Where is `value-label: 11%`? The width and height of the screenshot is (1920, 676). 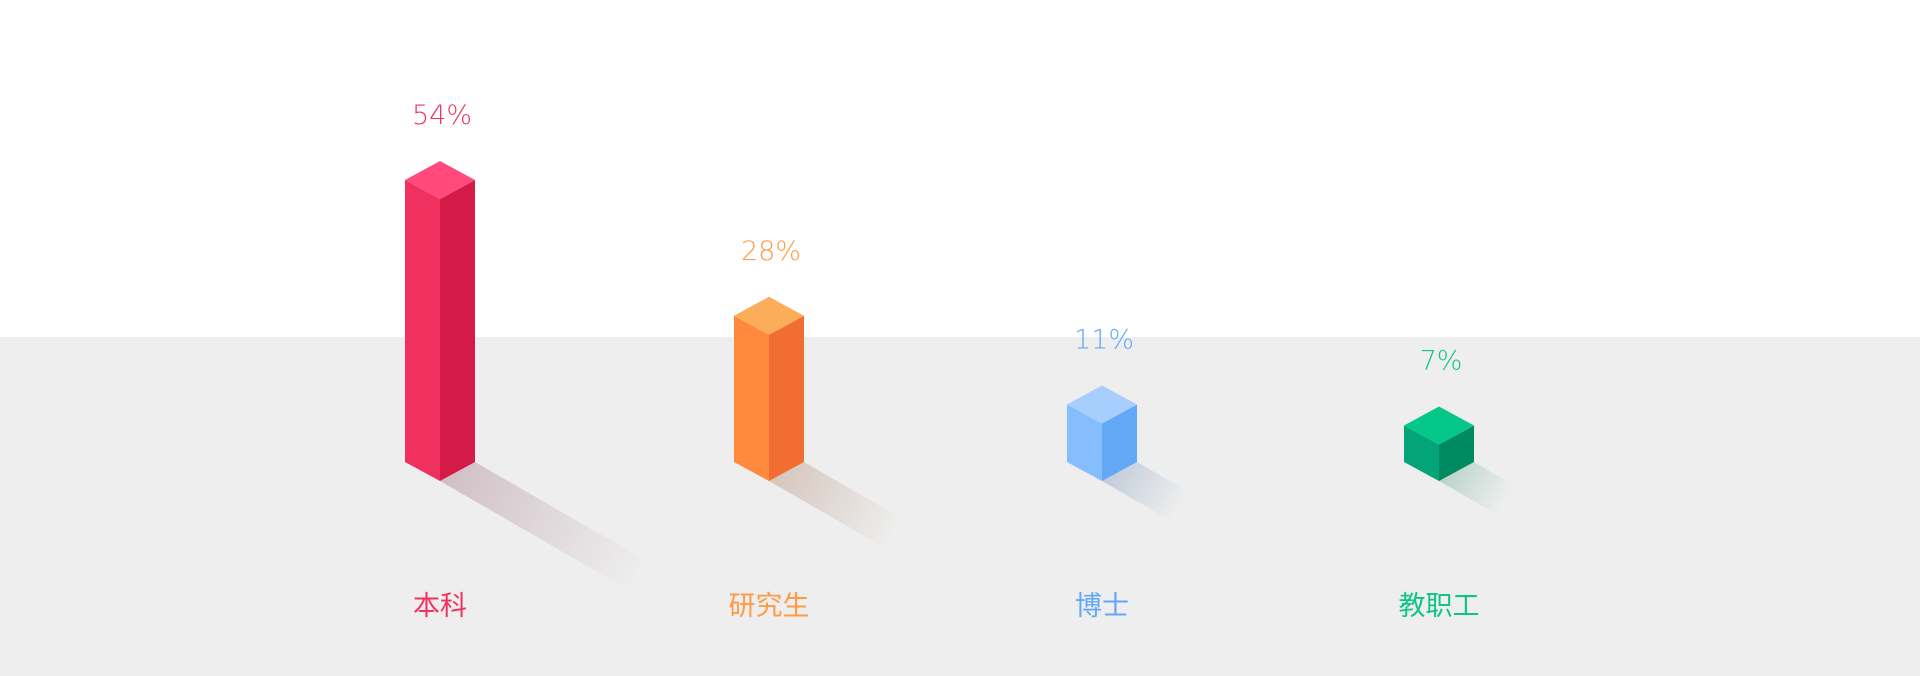
value-label: 11% is located at coordinates (1104, 340).